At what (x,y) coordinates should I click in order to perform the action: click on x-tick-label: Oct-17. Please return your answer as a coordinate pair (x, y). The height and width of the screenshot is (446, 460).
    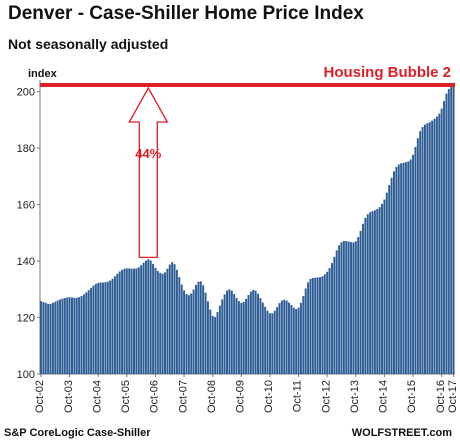
    Looking at the image, I should click on (453, 396).